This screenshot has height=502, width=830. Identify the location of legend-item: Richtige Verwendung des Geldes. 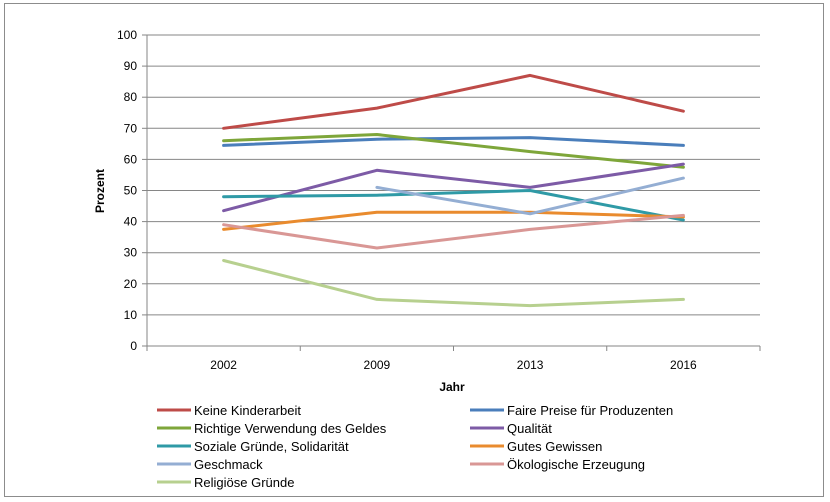
(272, 428).